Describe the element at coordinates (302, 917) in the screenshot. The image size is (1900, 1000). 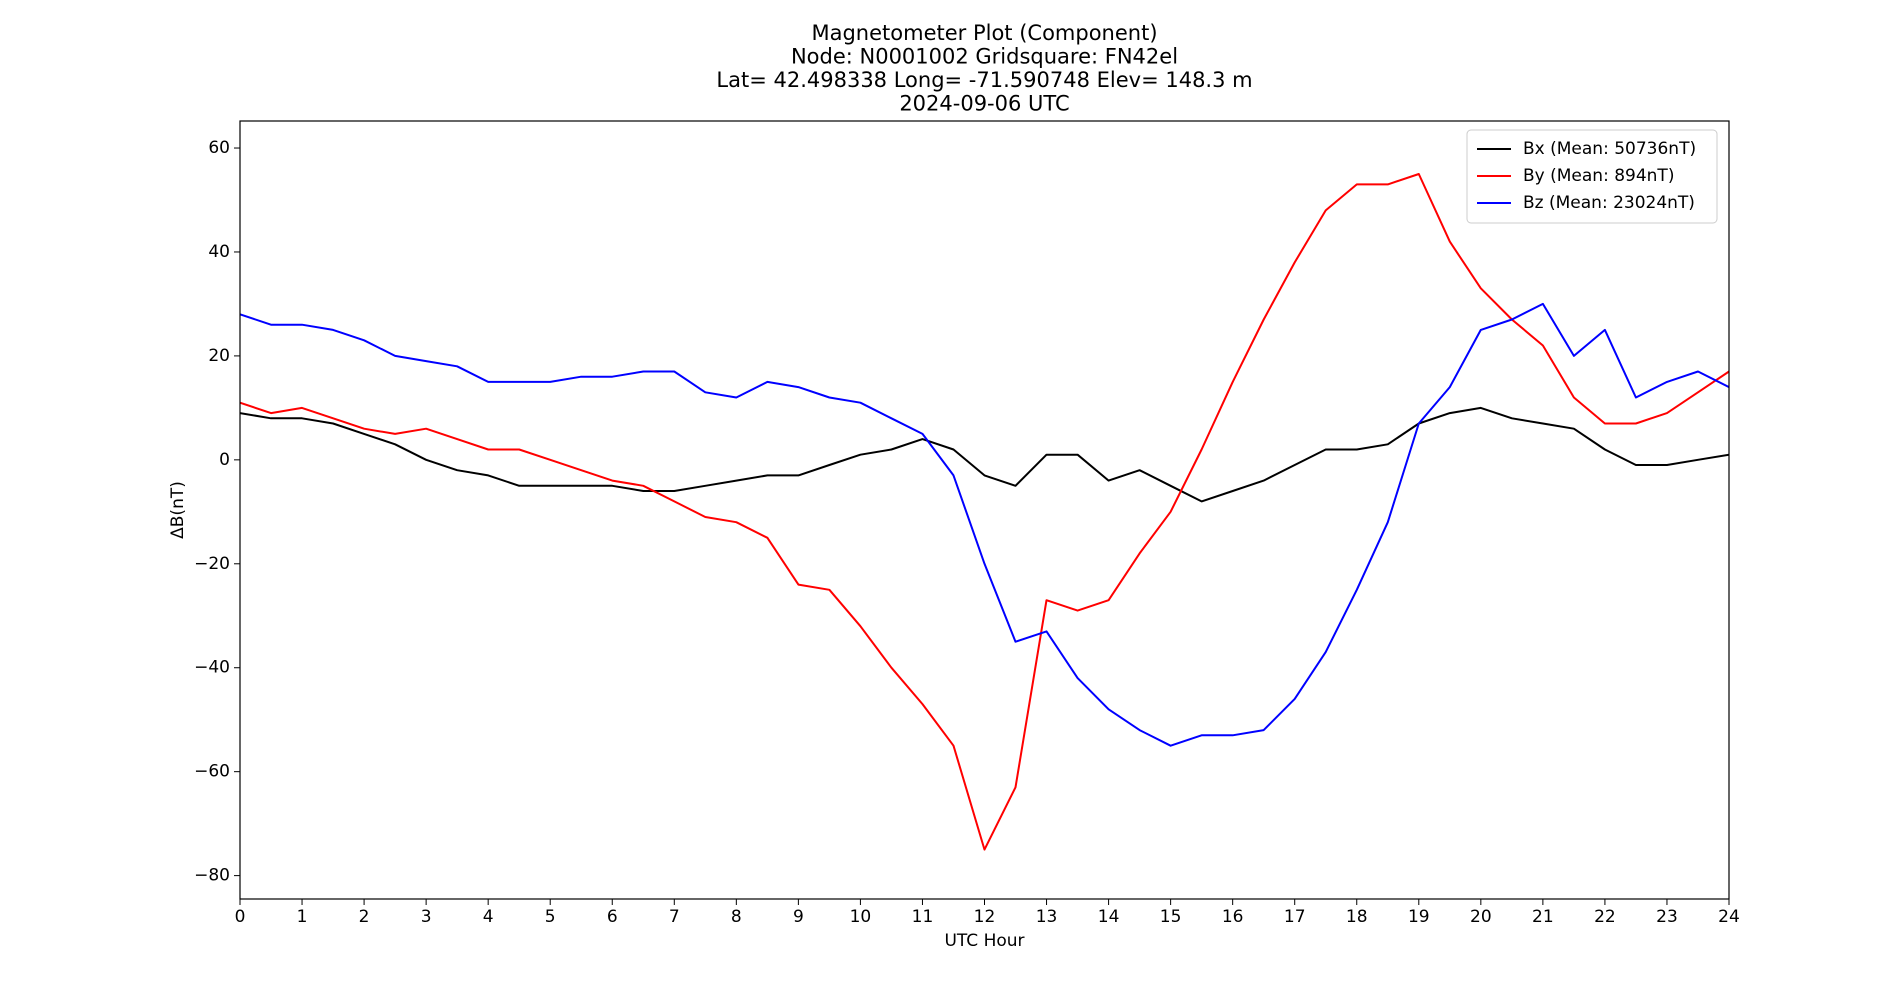
I see `x-tick-label: 1` at that location.